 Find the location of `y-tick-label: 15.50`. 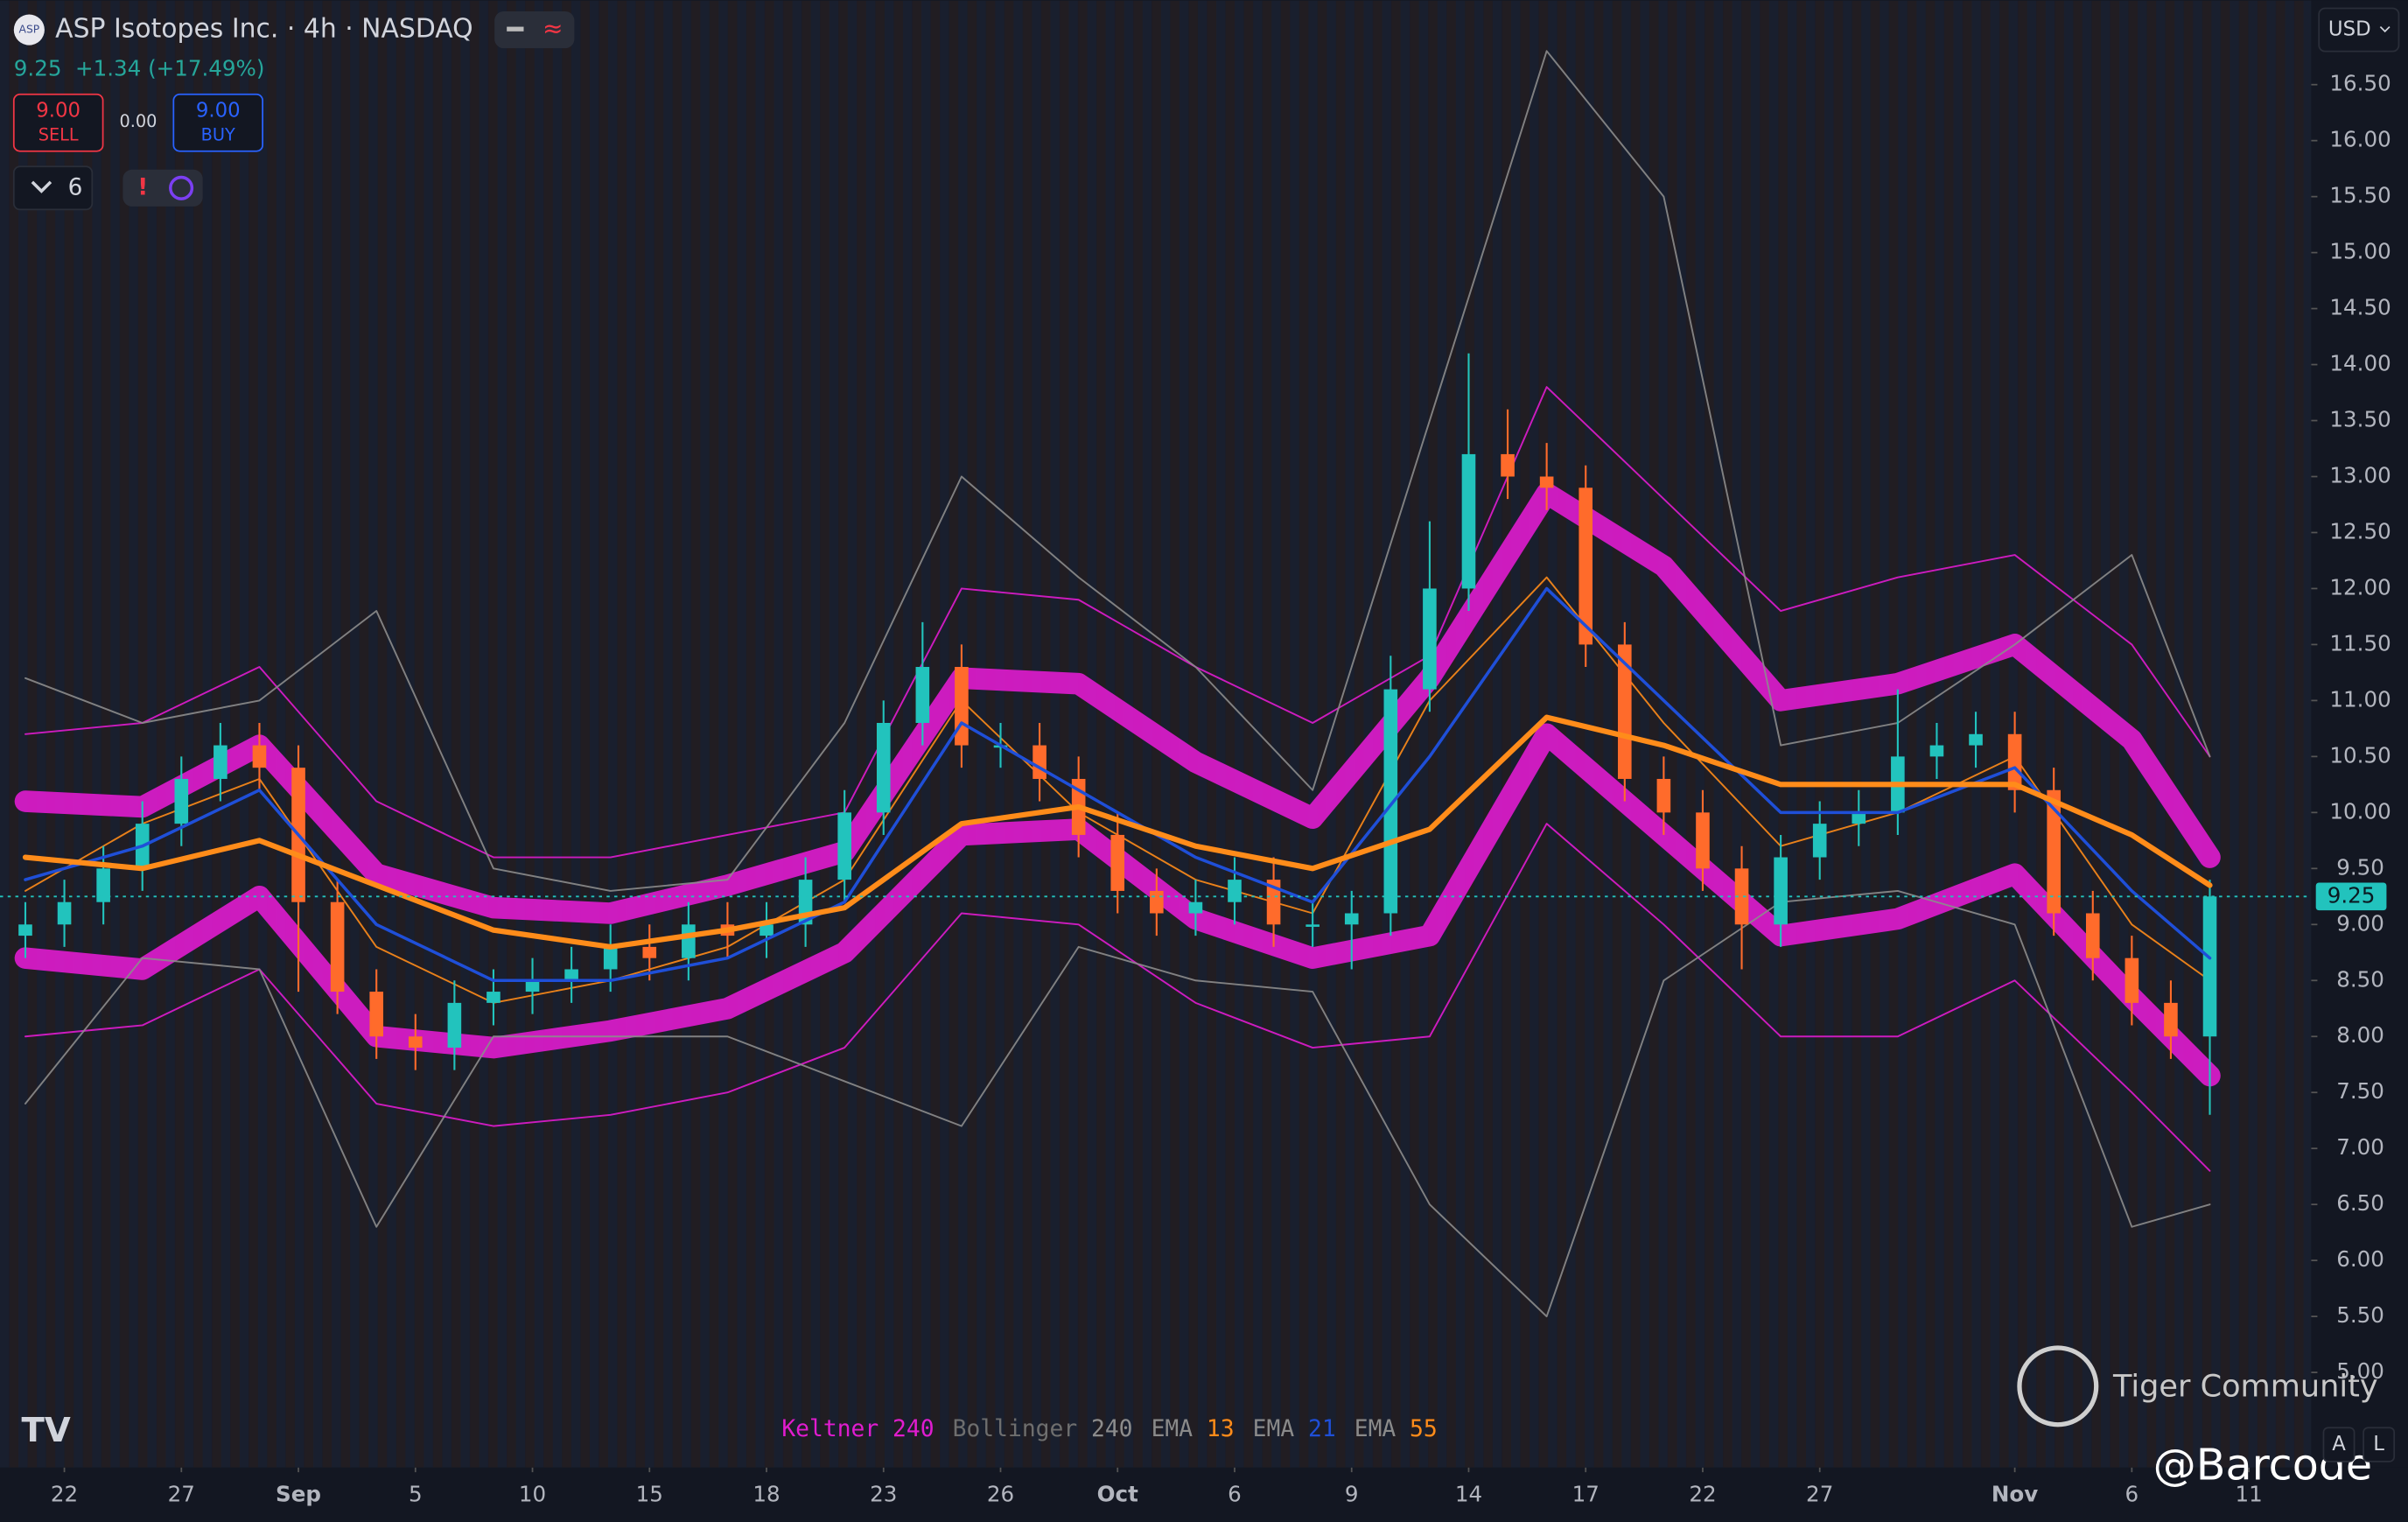

y-tick-label: 15.50 is located at coordinates (2359, 195).